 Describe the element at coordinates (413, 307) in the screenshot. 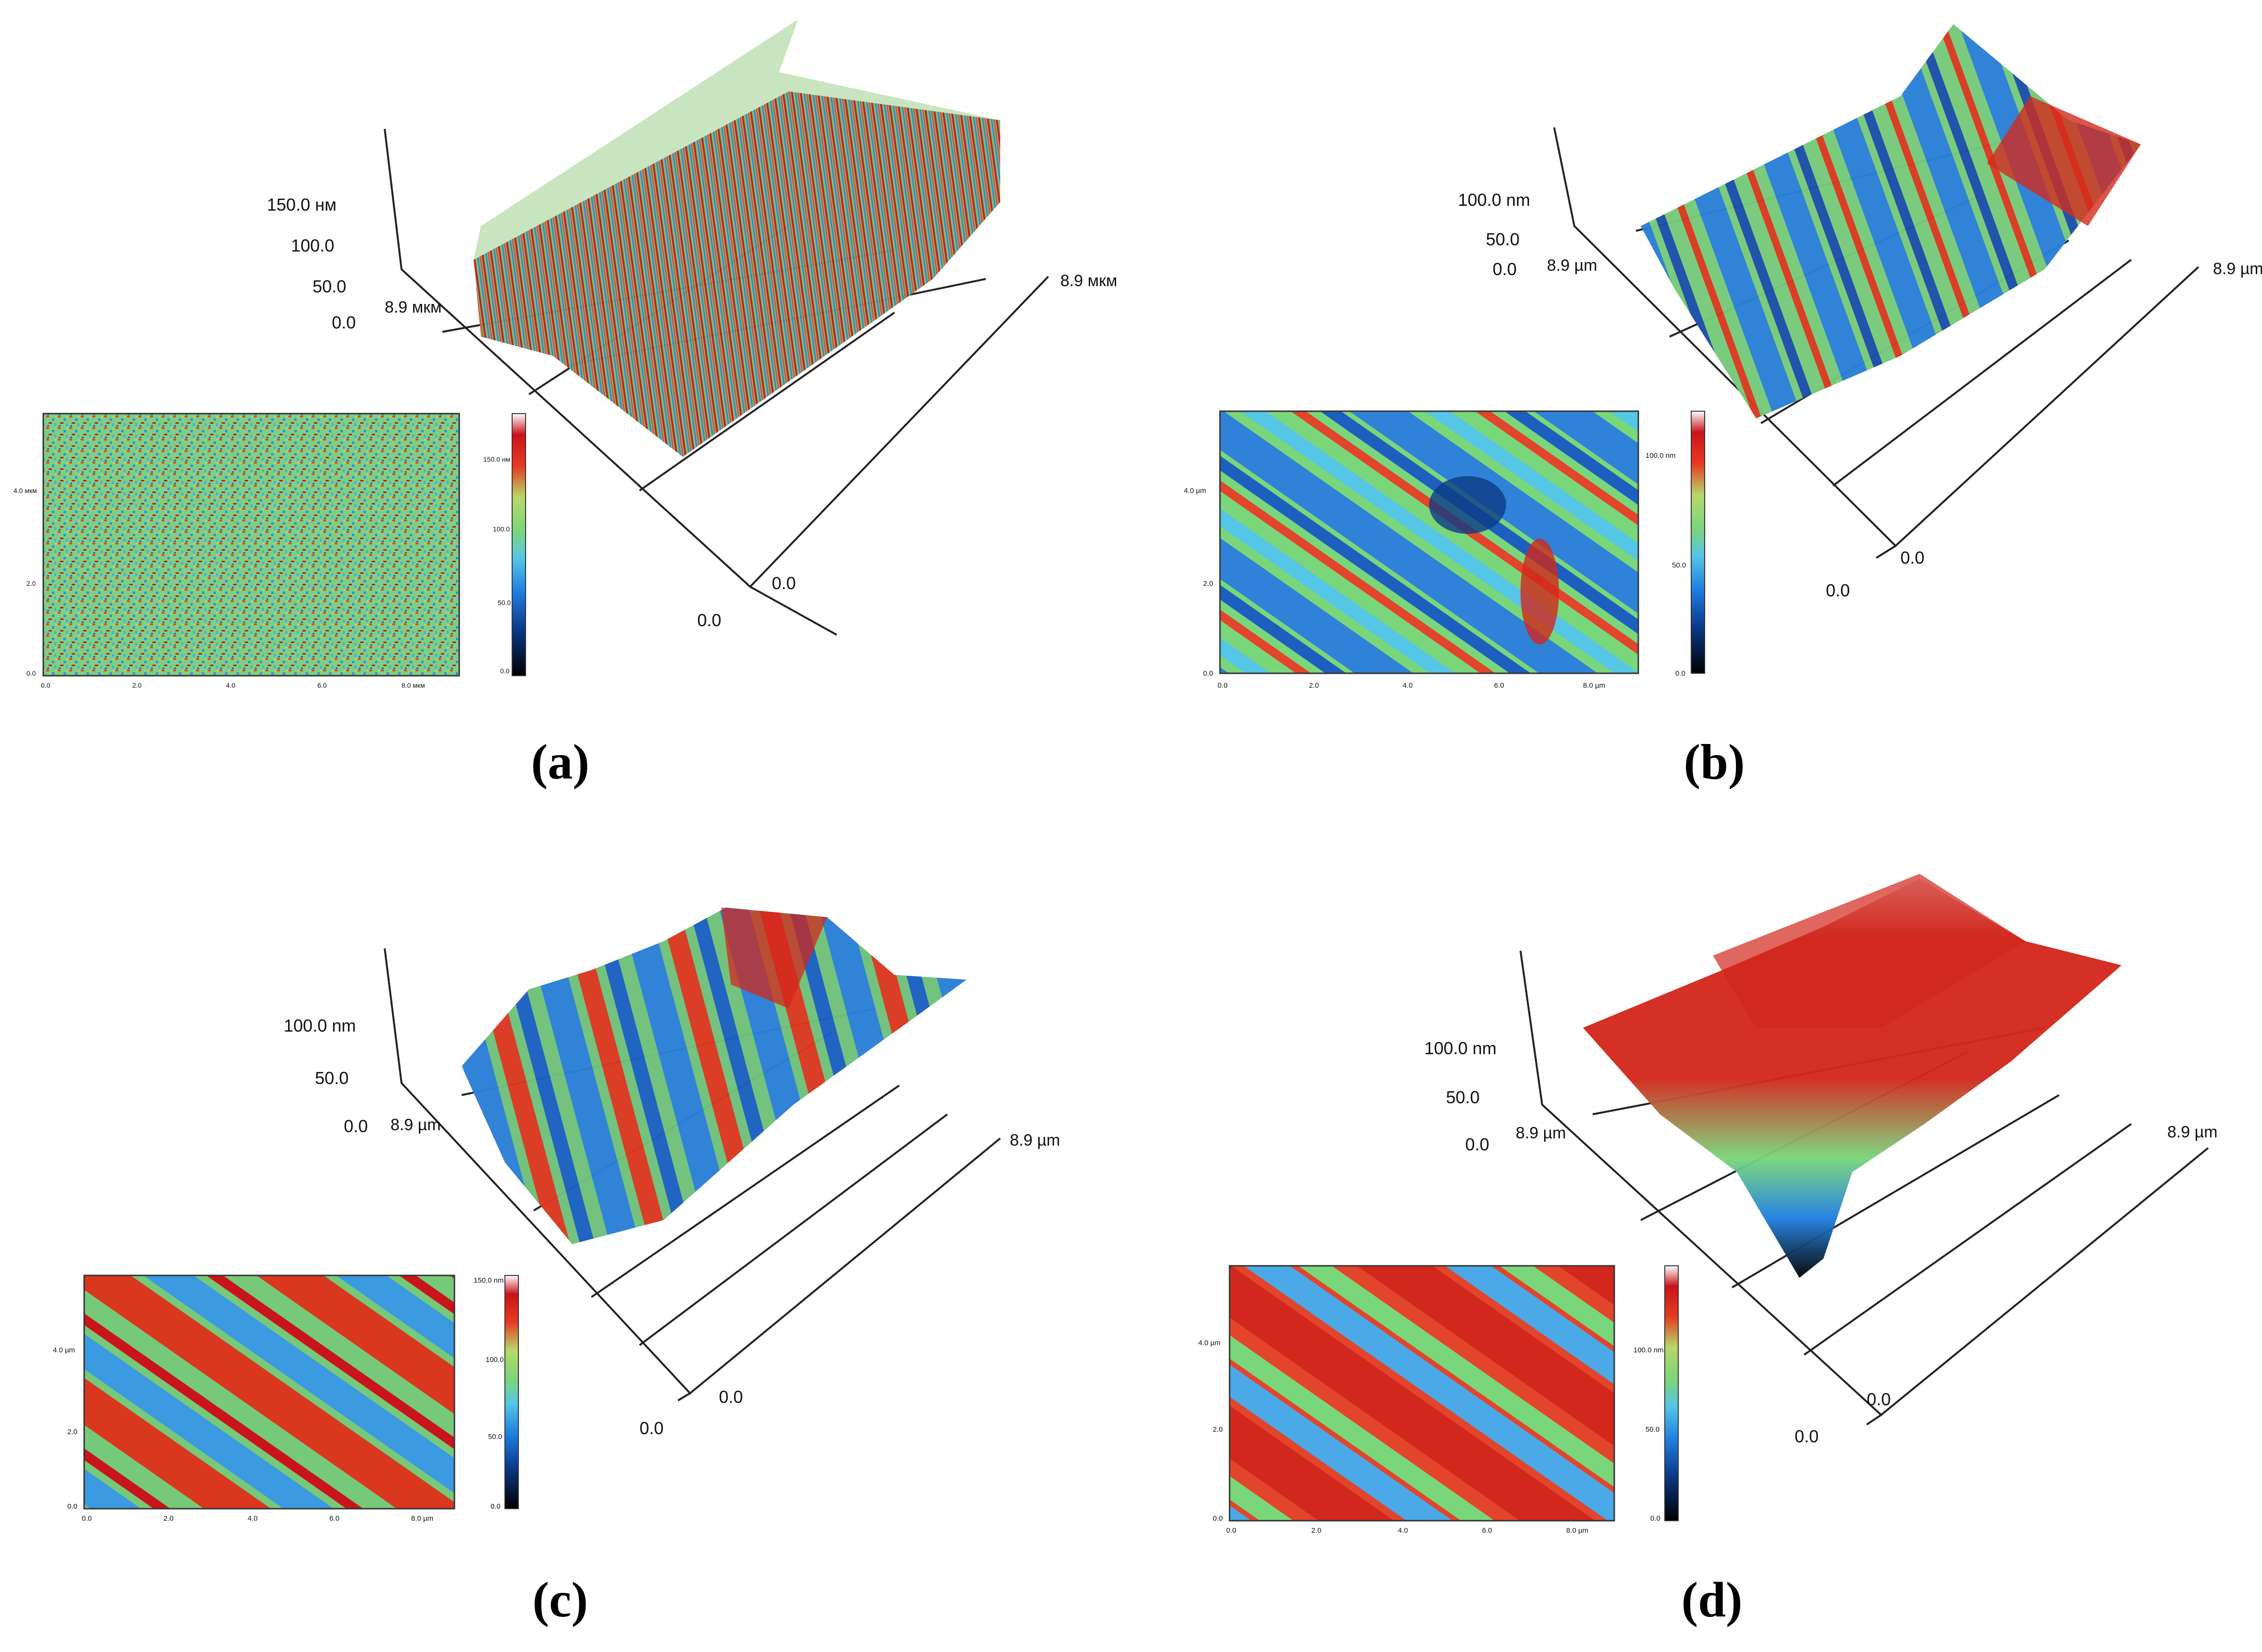

I see `y-axis-end-a: 8.9 мкм` at that location.